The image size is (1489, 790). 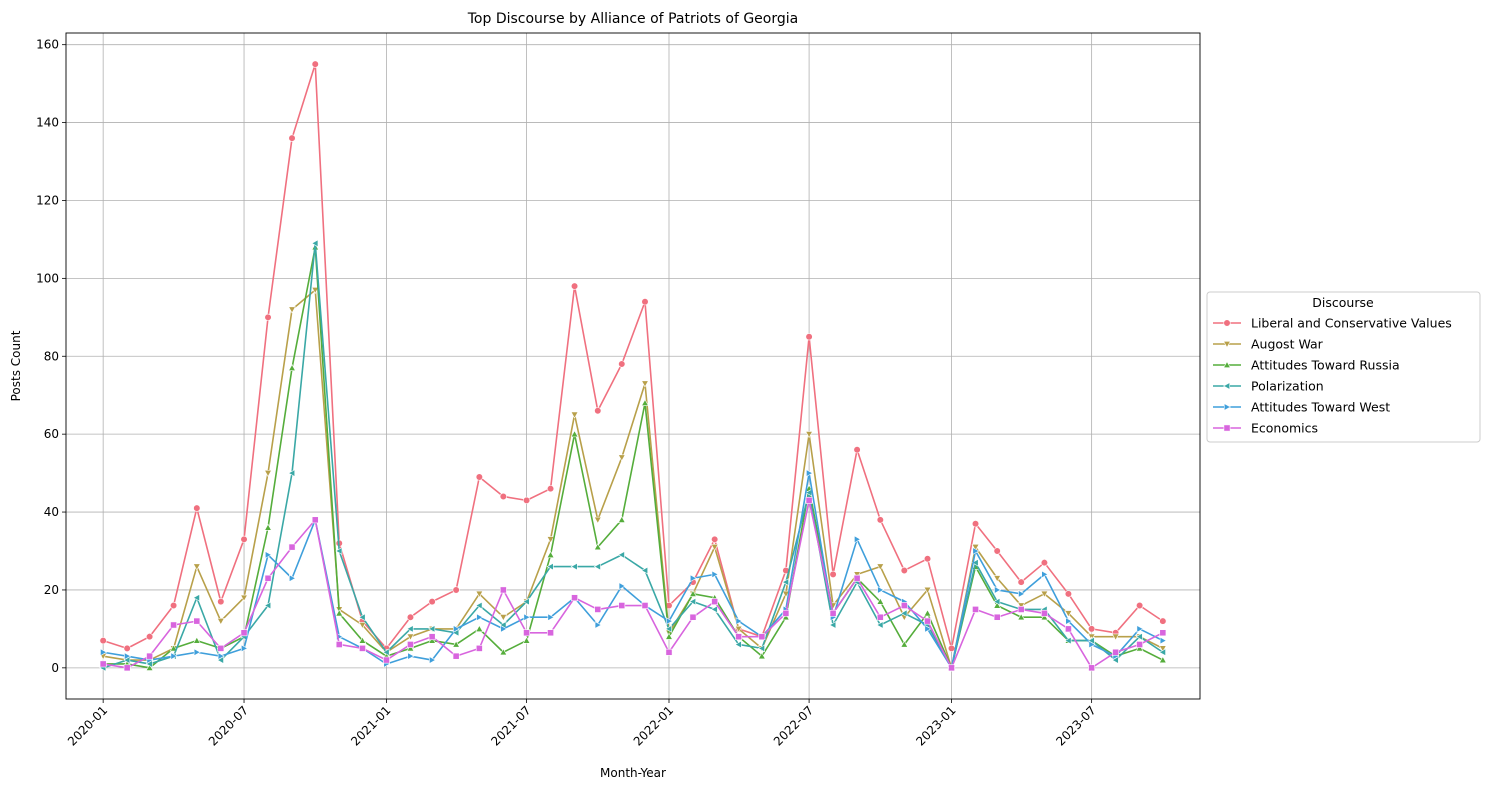 I want to click on legend-item: Economics, so click(x=1265, y=428).